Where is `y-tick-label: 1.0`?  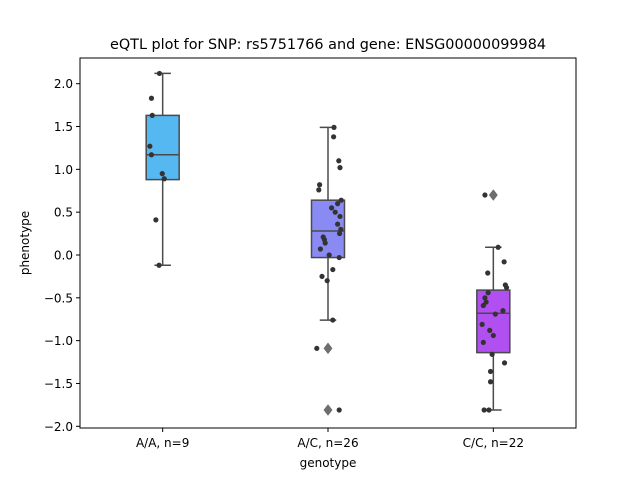 y-tick-label: 1.0 is located at coordinates (63, 170).